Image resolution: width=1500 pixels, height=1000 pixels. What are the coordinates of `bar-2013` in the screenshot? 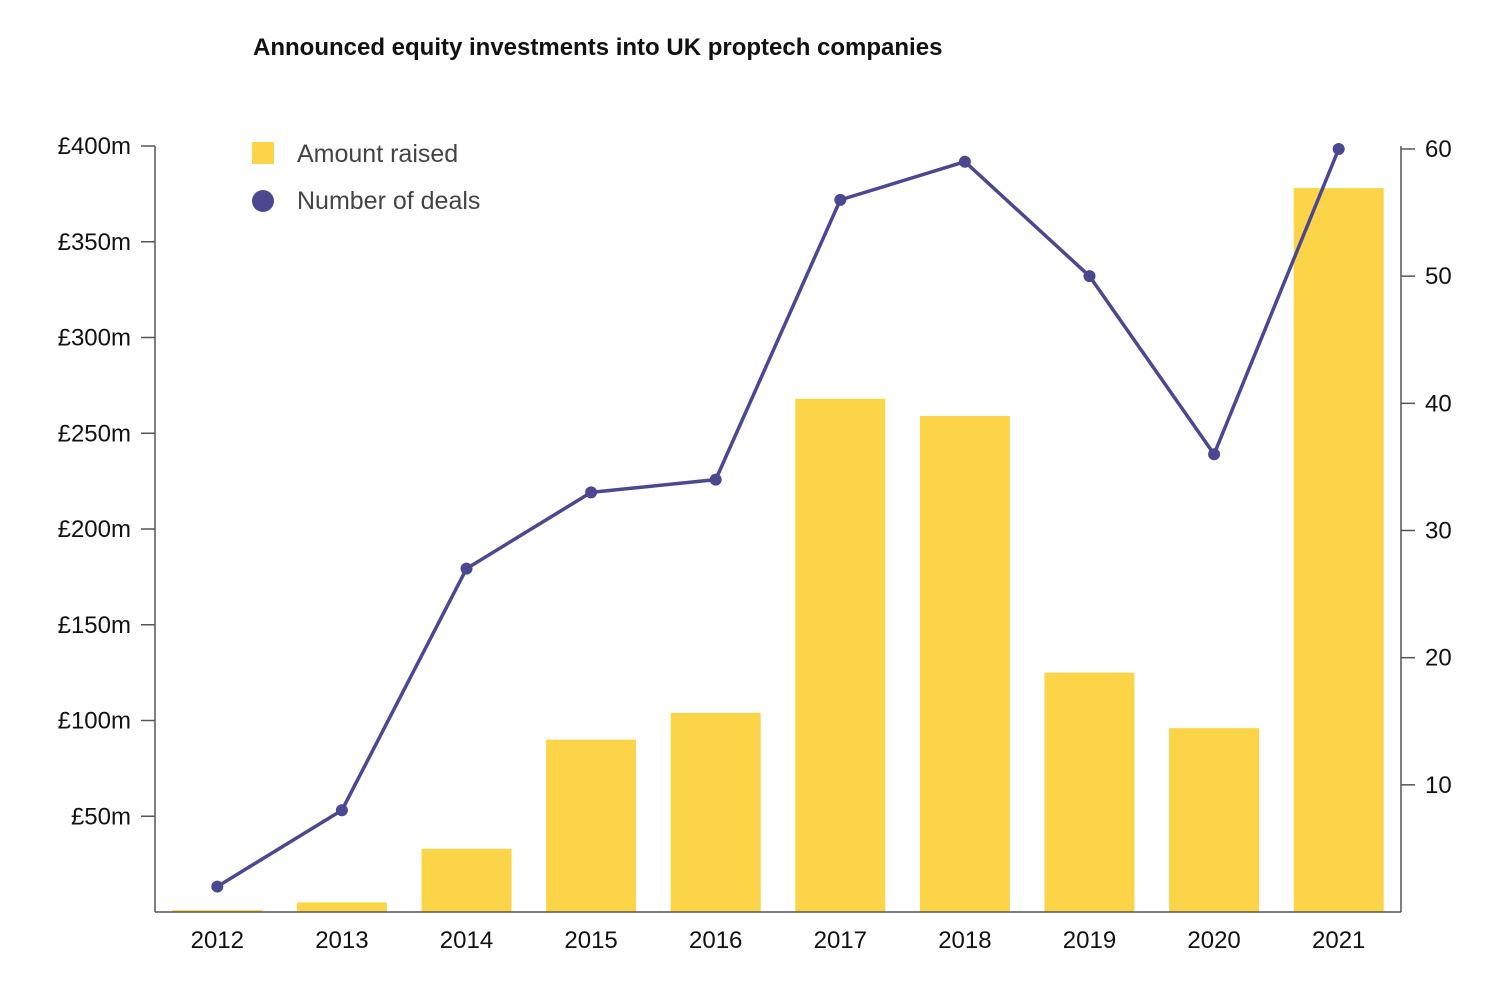 It's located at (341, 907).